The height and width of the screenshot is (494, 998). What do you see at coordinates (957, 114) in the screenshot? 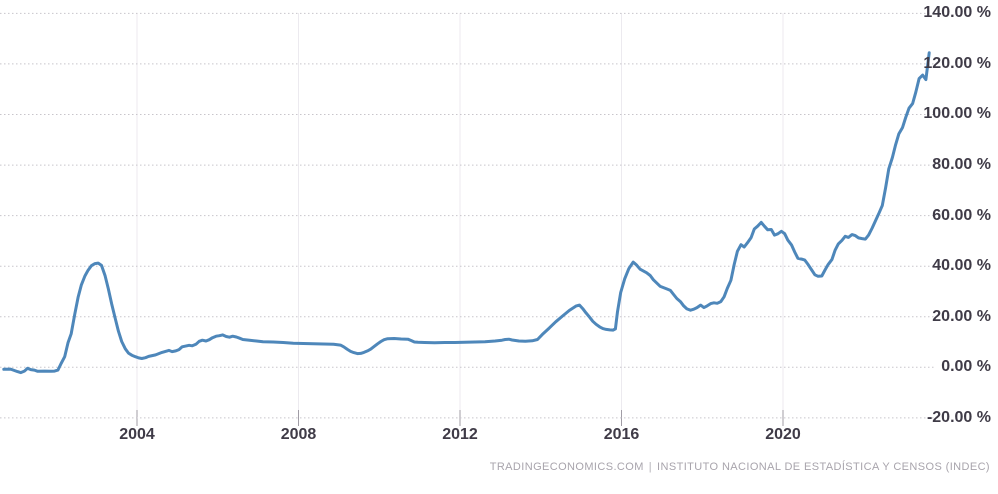
I see `y-axis-label: 100.00 %` at bounding box center [957, 114].